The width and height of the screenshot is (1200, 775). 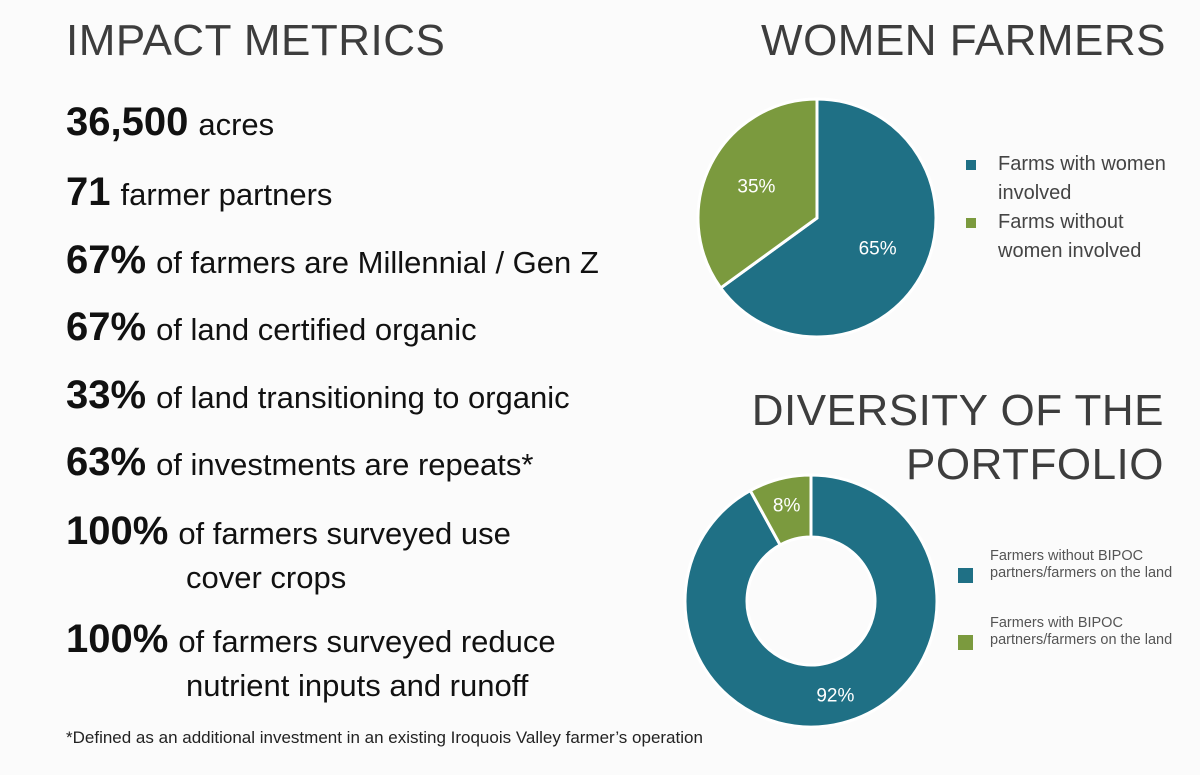 I want to click on metric-text: of land certified organic, so click(x=316, y=329).